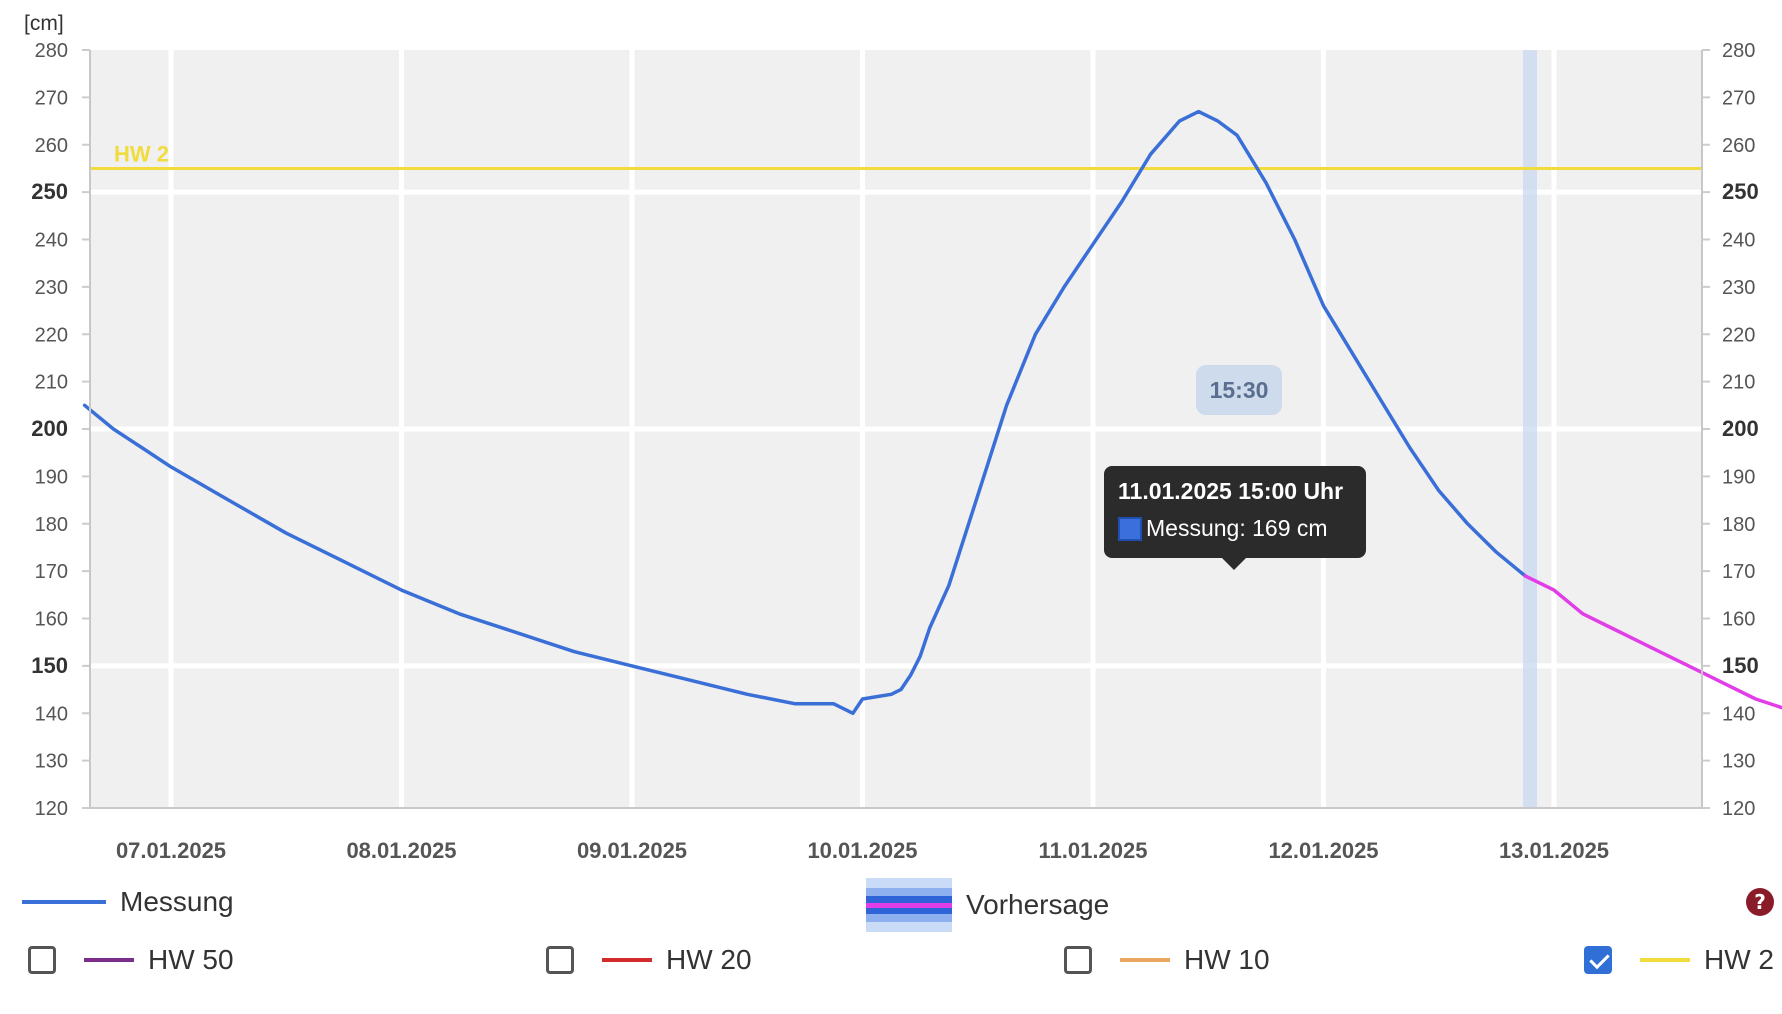 Image resolution: width=1782 pixels, height=1014 pixels. I want to click on y-tick-right-250: 250, so click(1740, 191).